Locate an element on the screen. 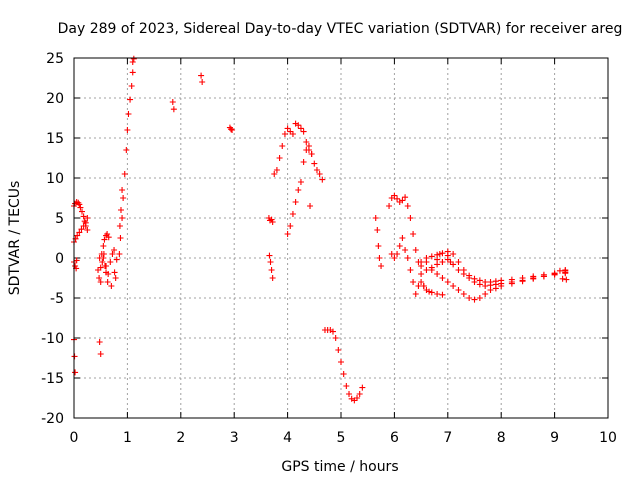 This screenshot has width=640, height=480. x-axis-title: GPS time / hours is located at coordinates (339, 467).